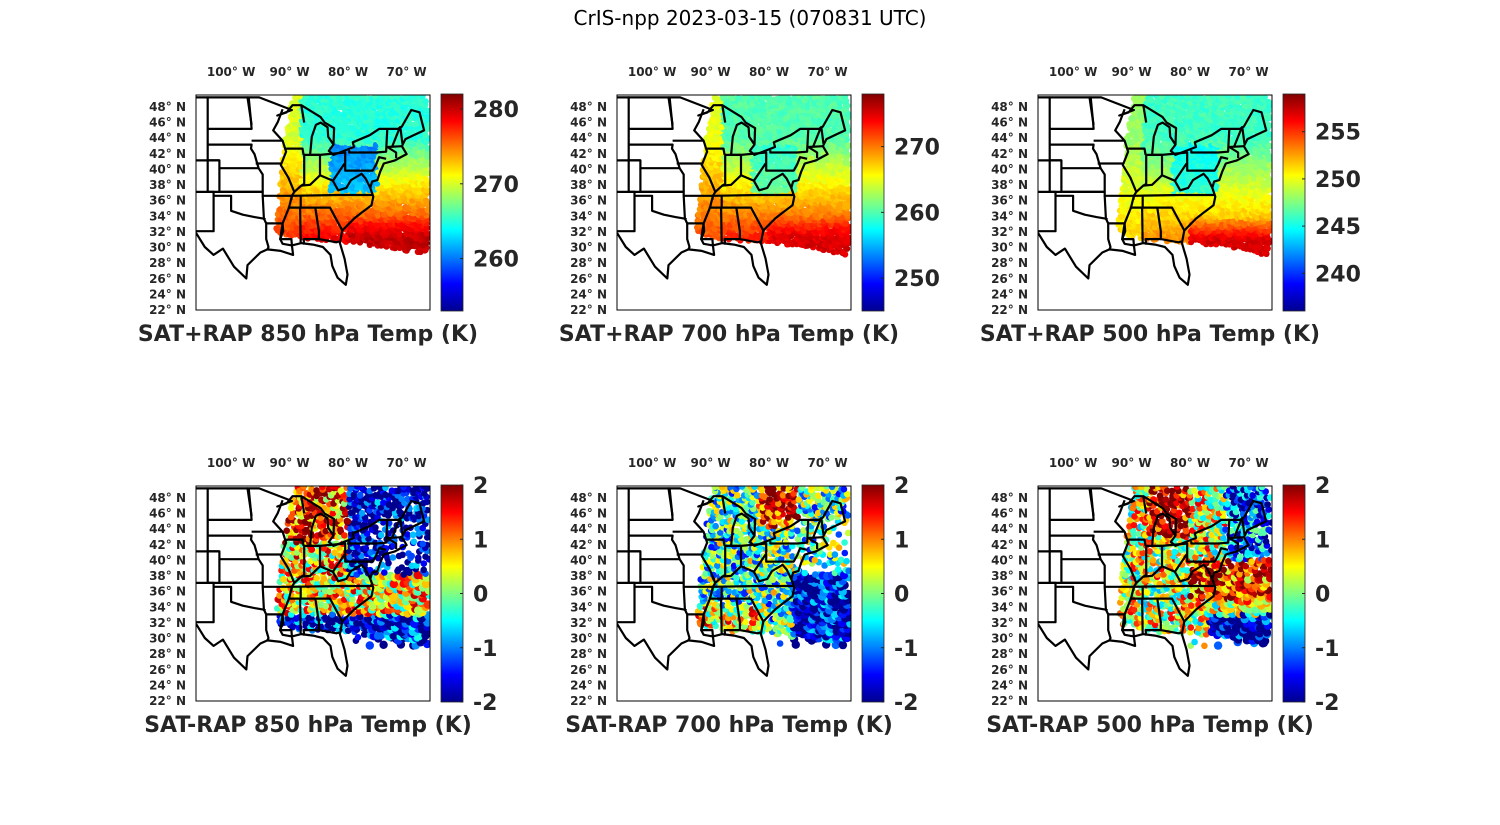 Image resolution: width=1500 pixels, height=825 pixels. What do you see at coordinates (496, 185) in the screenshot?
I see `colorbar-tick-label: 270` at bounding box center [496, 185].